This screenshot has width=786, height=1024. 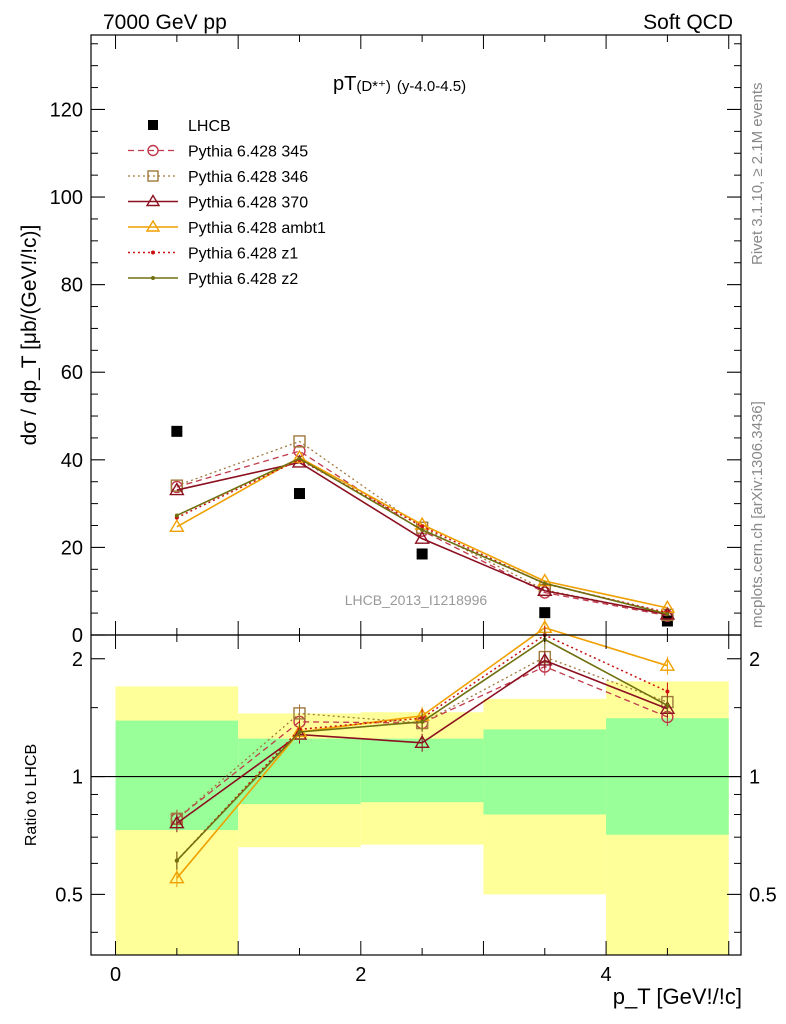 What do you see at coordinates (209, 126) in the screenshot?
I see `legend-label-0: LHCB` at bounding box center [209, 126].